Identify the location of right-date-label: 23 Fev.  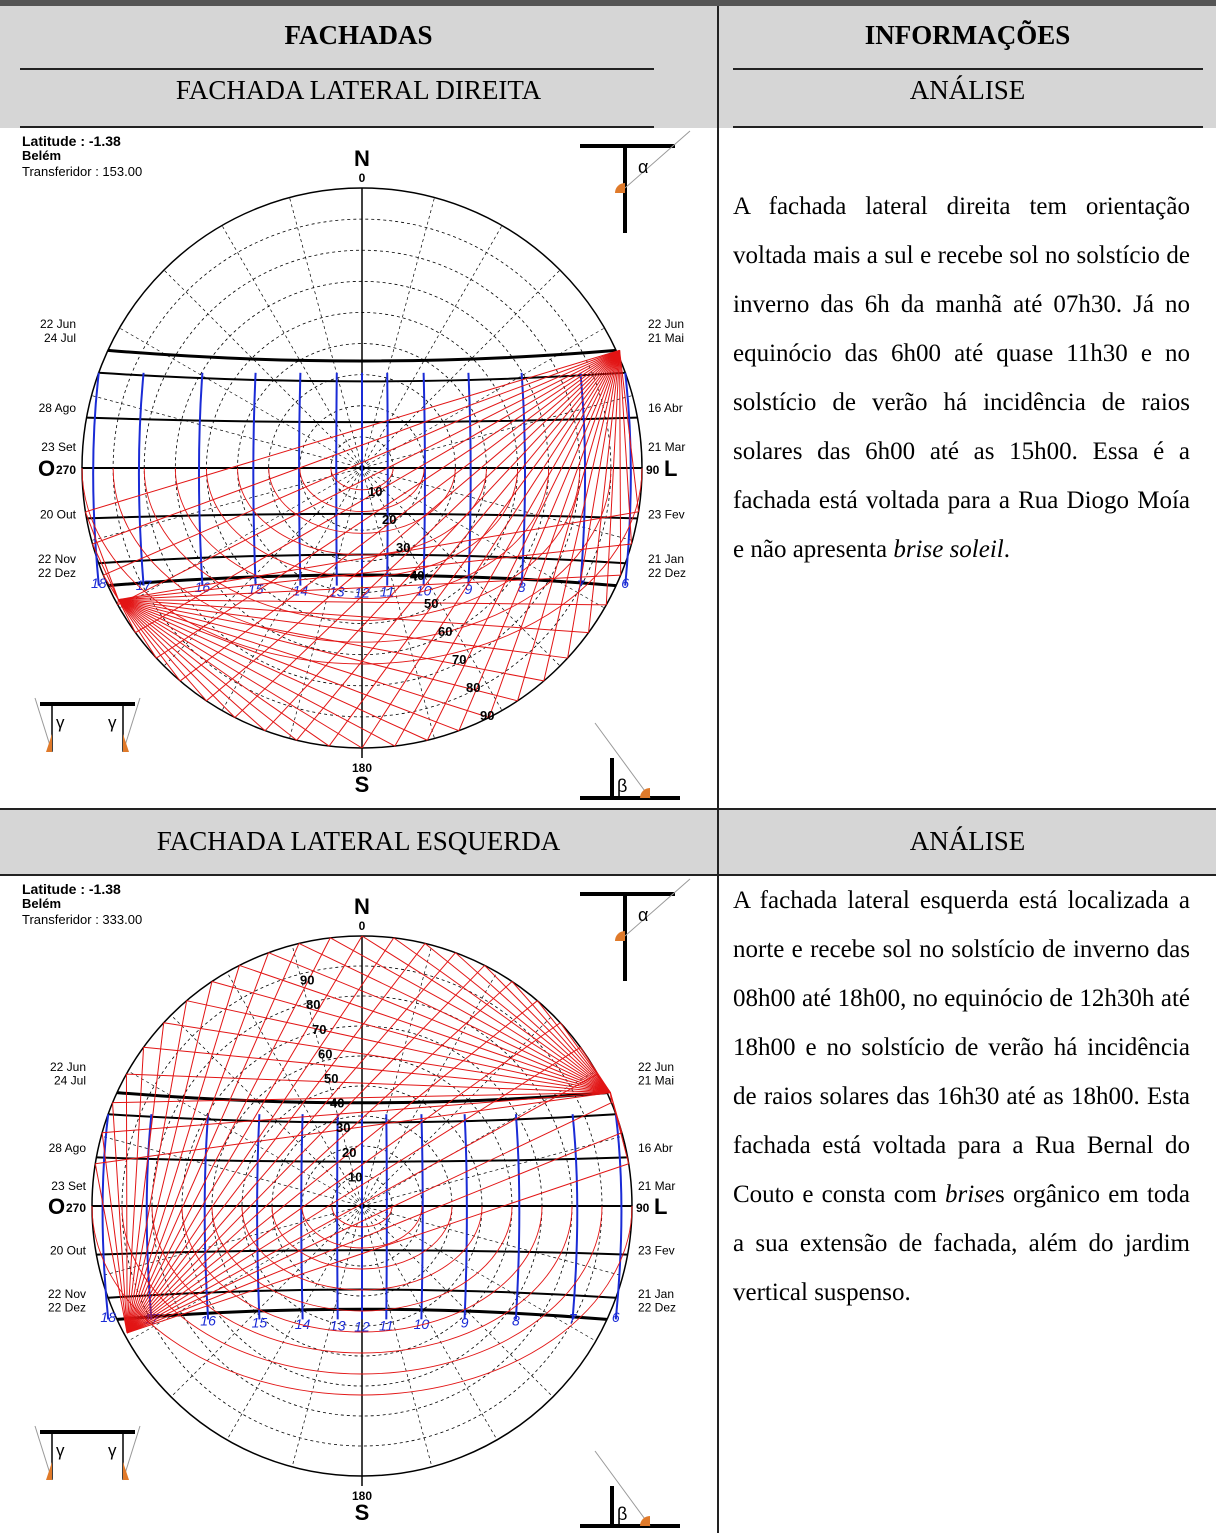
(656, 1251).